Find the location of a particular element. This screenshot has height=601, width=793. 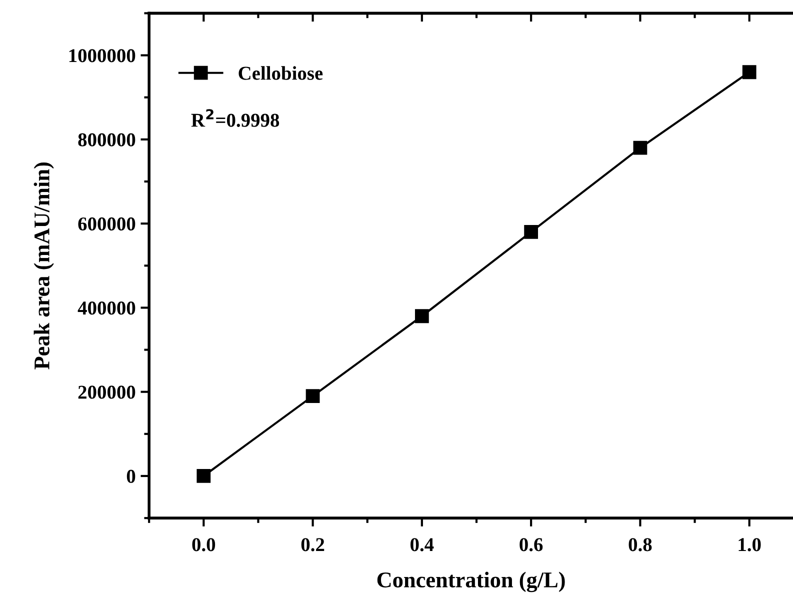

x-tick-label: 0.6 is located at coordinates (531, 545).